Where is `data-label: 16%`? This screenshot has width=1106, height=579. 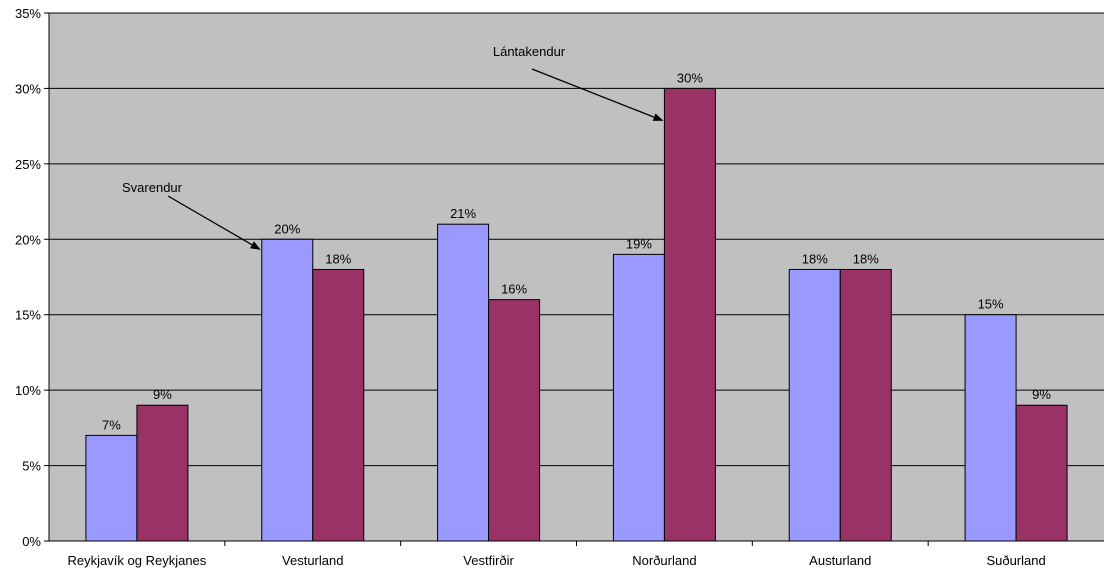
data-label: 16% is located at coordinates (514, 289).